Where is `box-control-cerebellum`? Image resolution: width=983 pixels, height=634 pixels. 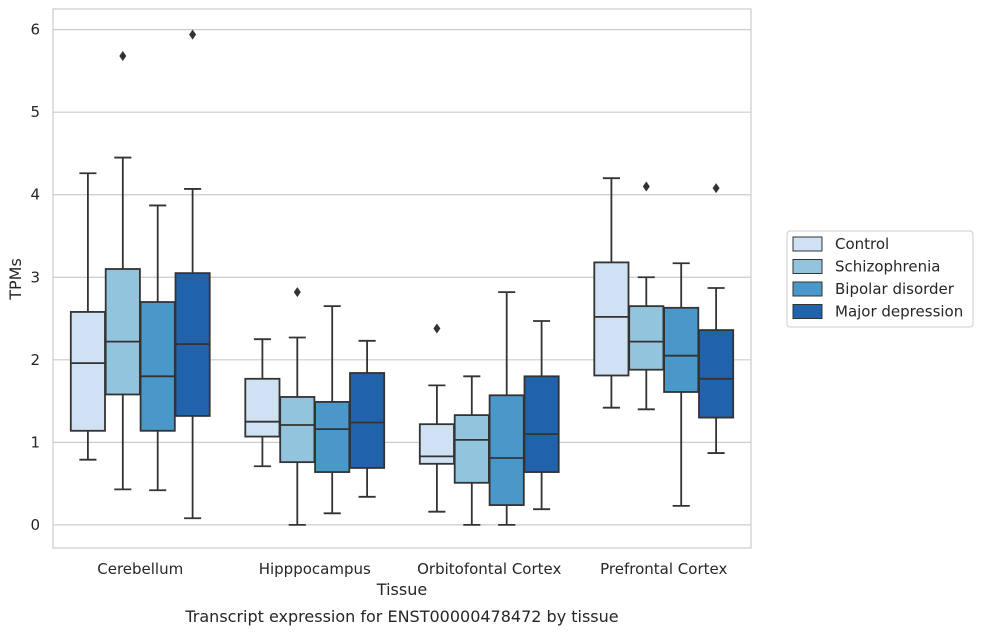 box-control-cerebellum is located at coordinates (87, 316).